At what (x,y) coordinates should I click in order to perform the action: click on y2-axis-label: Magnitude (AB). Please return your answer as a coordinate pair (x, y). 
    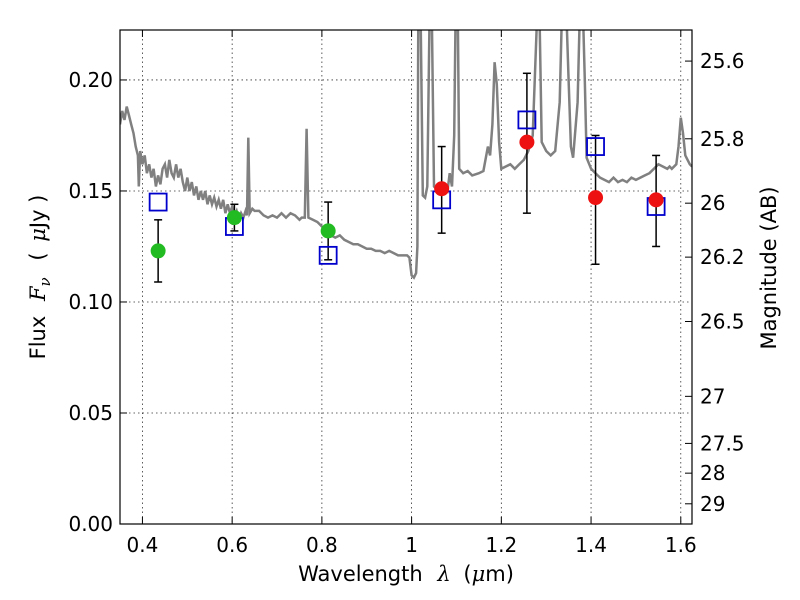
    Looking at the image, I should click on (769, 267).